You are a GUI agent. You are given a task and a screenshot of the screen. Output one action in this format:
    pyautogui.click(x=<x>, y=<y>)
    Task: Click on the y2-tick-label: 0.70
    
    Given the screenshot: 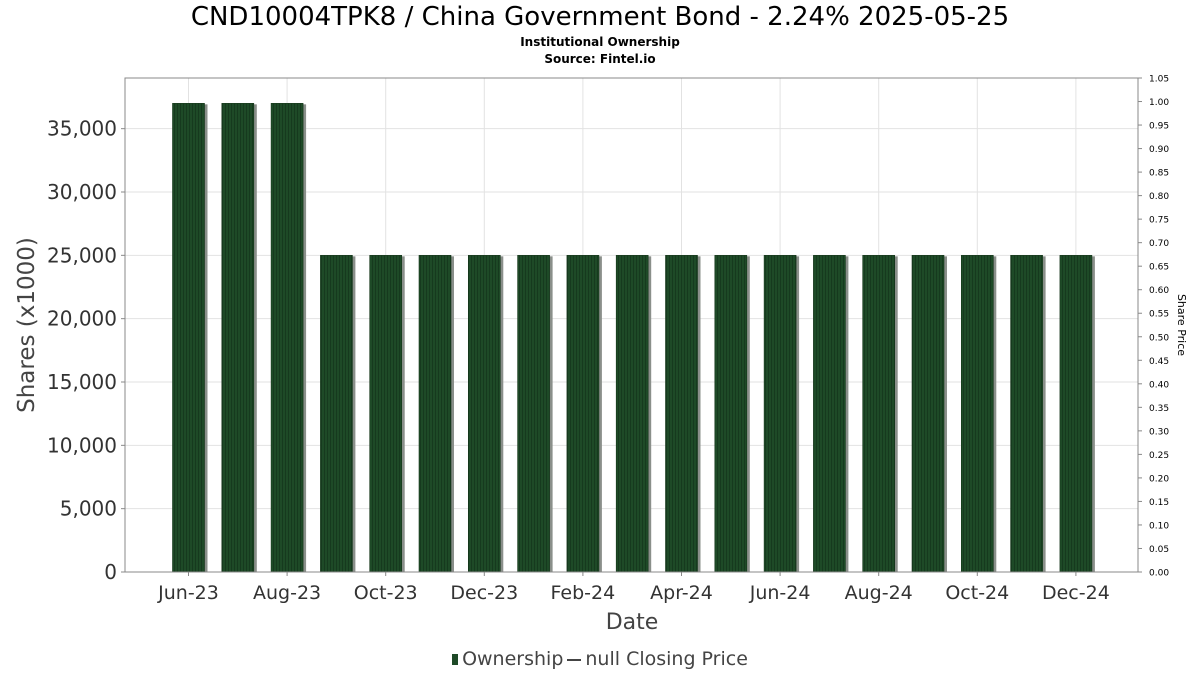 What is the action you would take?
    pyautogui.click(x=1159, y=244)
    